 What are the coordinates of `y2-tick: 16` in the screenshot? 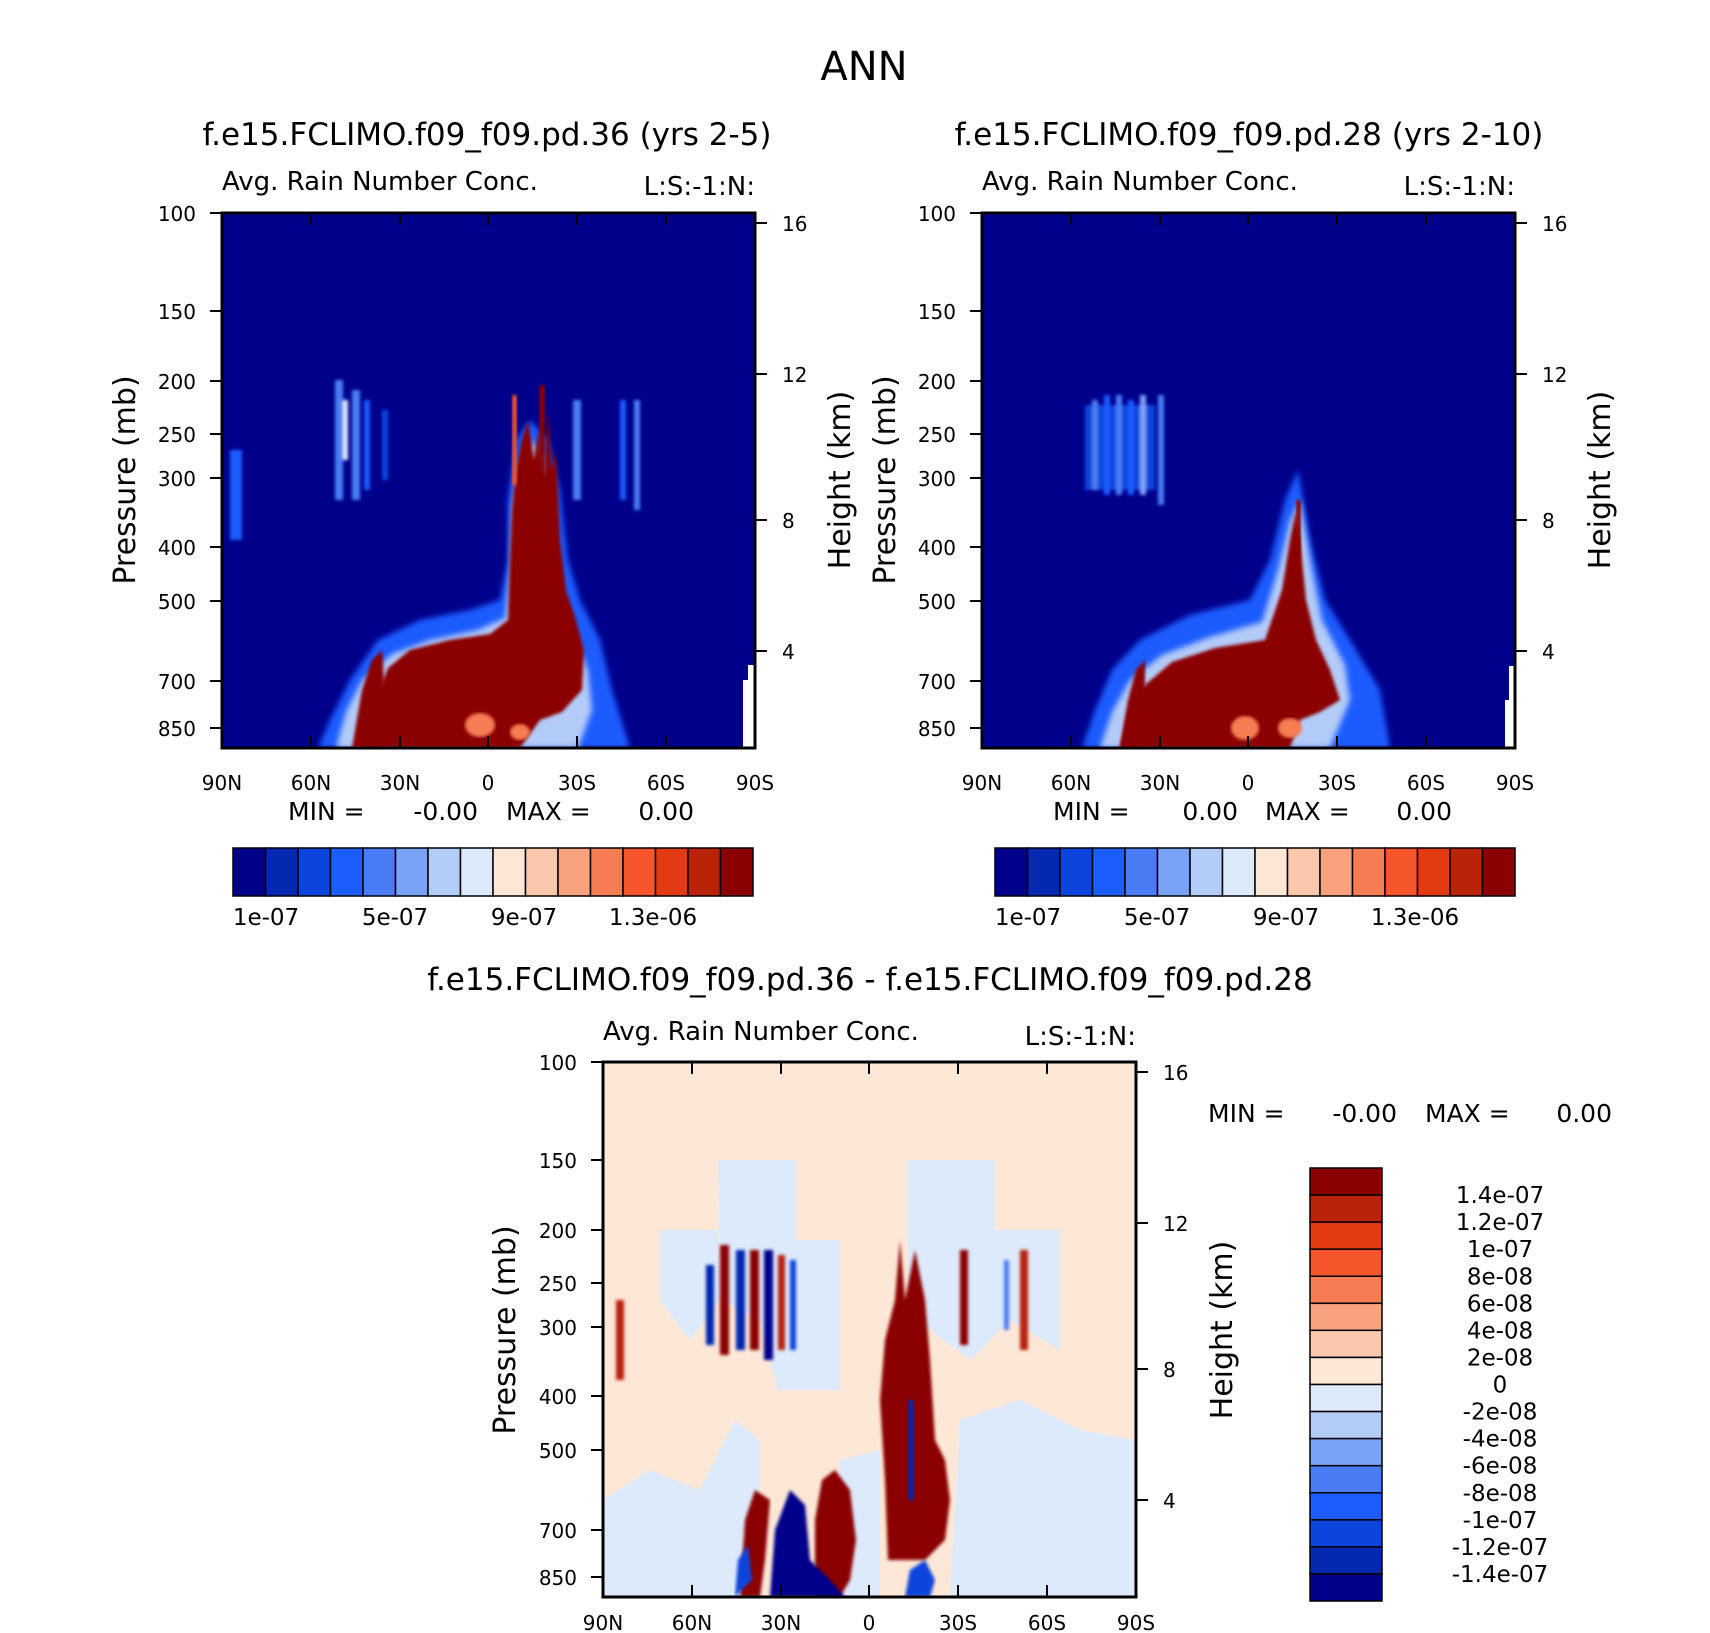 It's located at (781, 224).